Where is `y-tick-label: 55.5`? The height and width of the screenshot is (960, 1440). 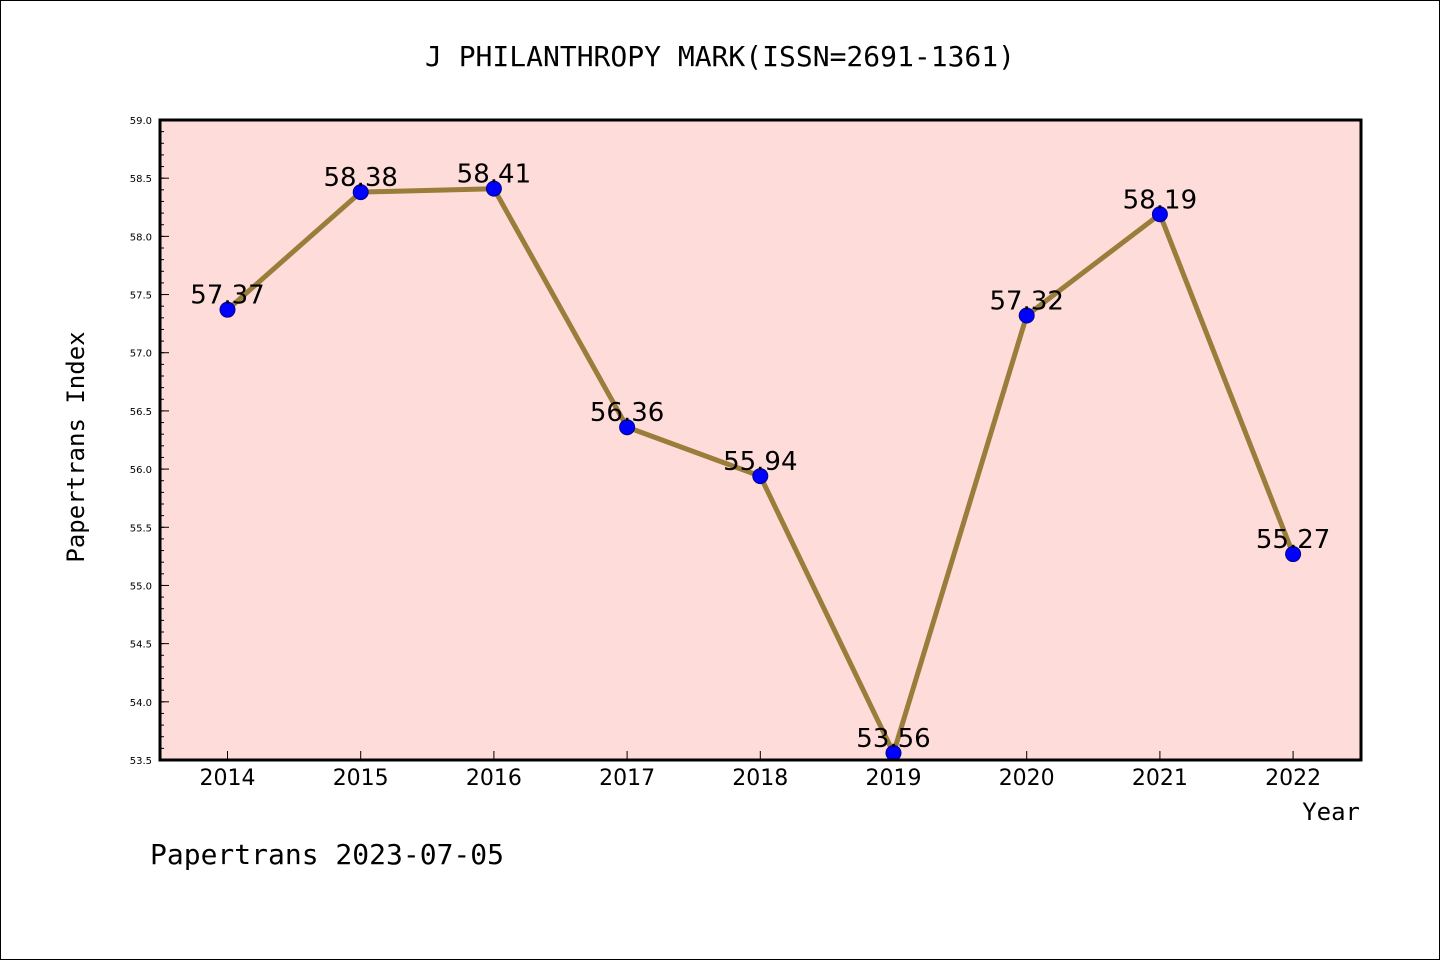
y-tick-label: 55.5 is located at coordinates (141, 528).